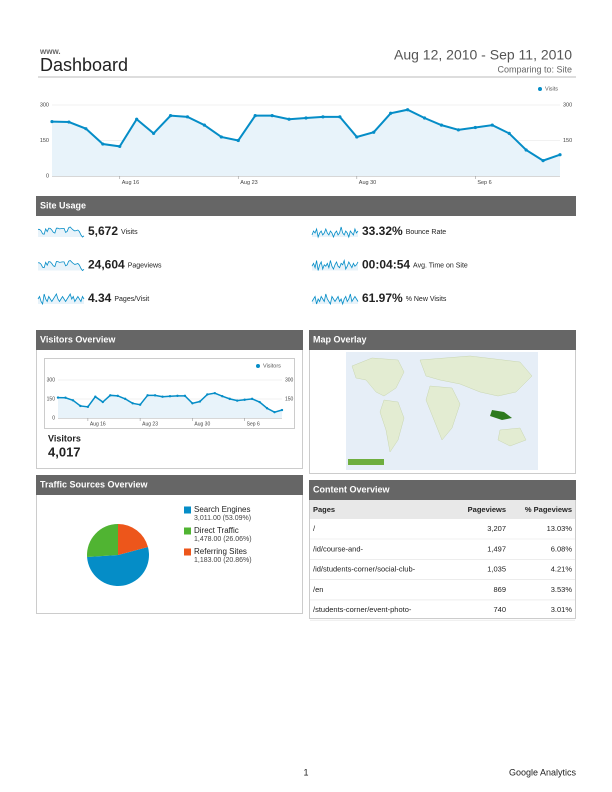  Describe the element at coordinates (487, 509) in the screenshot. I see `column-header: Pageviews` at that location.